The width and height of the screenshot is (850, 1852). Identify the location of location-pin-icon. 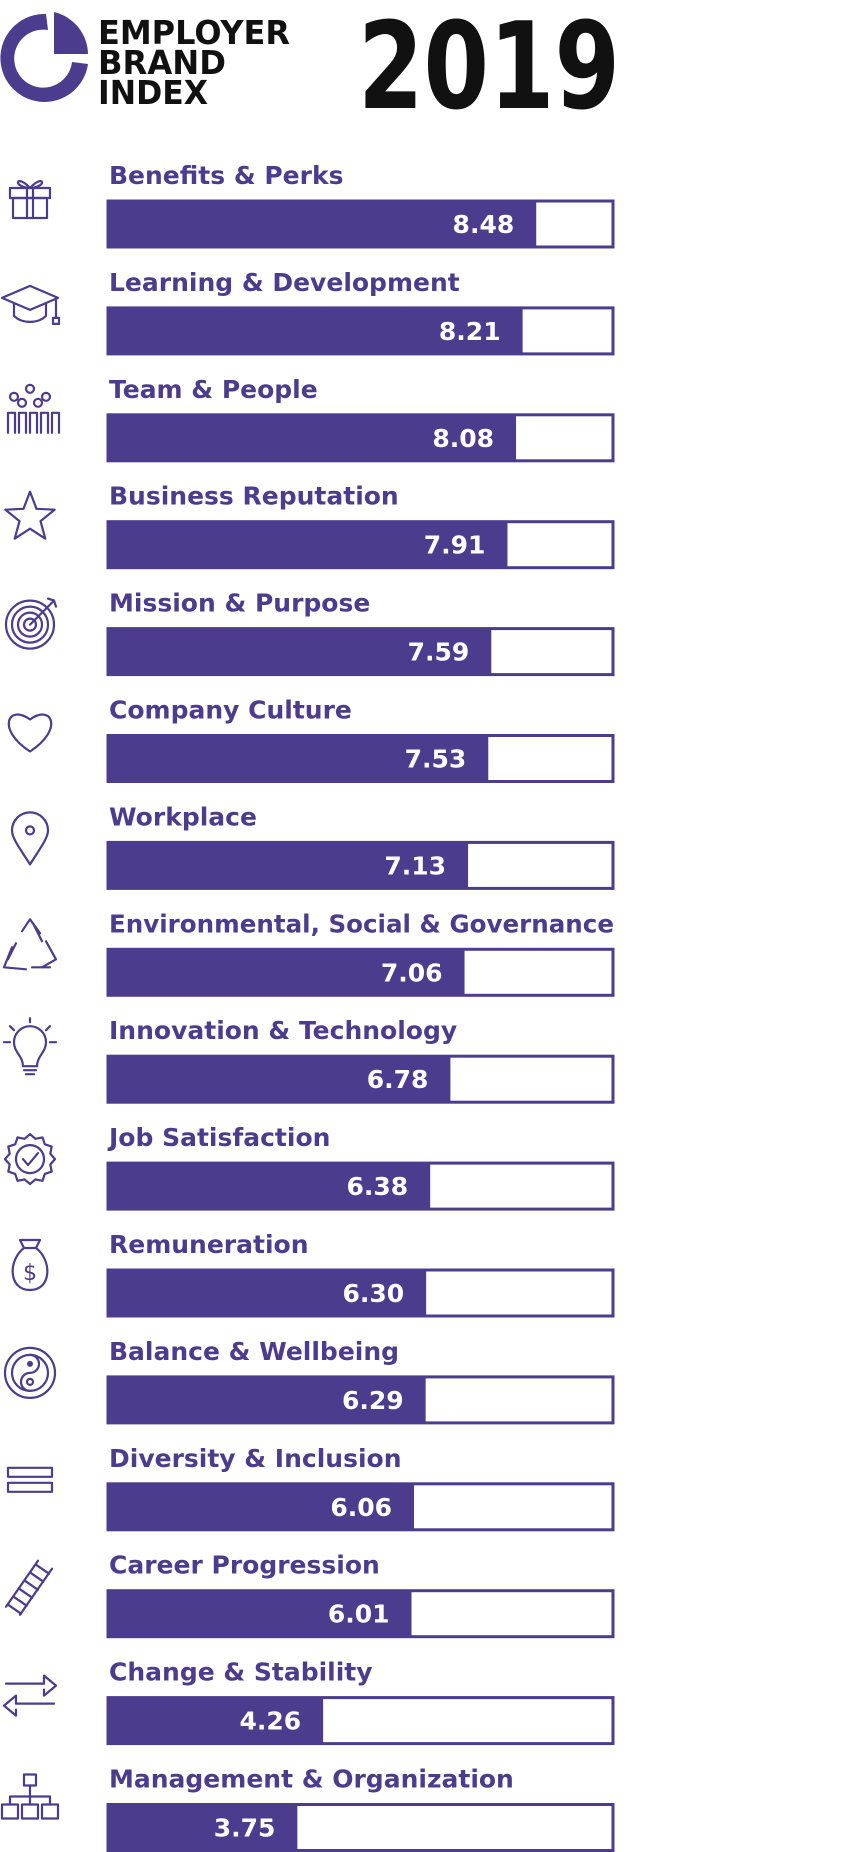
(30, 838).